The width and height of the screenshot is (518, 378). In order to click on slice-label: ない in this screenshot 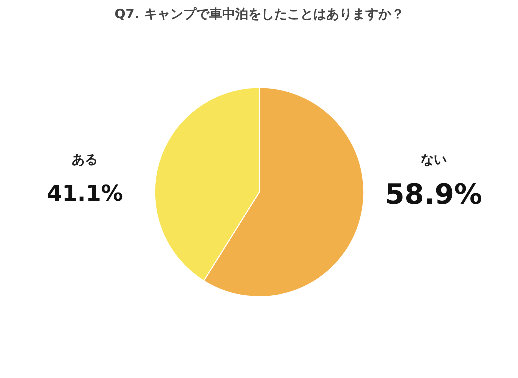, I will do `click(433, 160)`.